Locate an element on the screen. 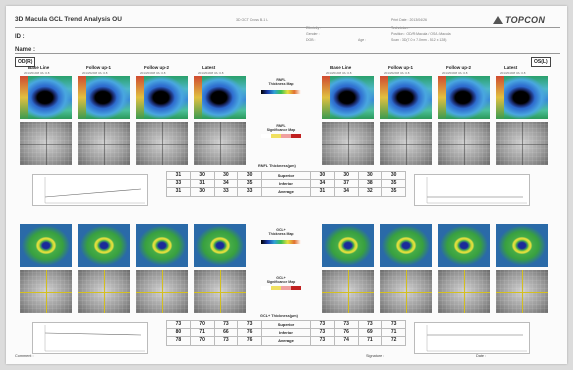 The width and height of the screenshot is (573, 370). right-value-cell: 30 is located at coordinates (202, 192).